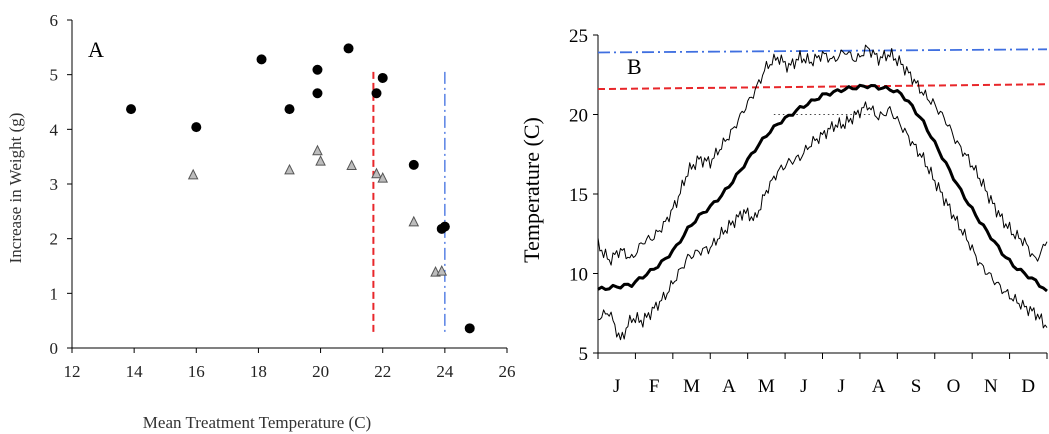 Image resolution: width=1049 pixels, height=434 pixels. I want to click on panel-a-y-tick-label: 0, so click(54, 348).